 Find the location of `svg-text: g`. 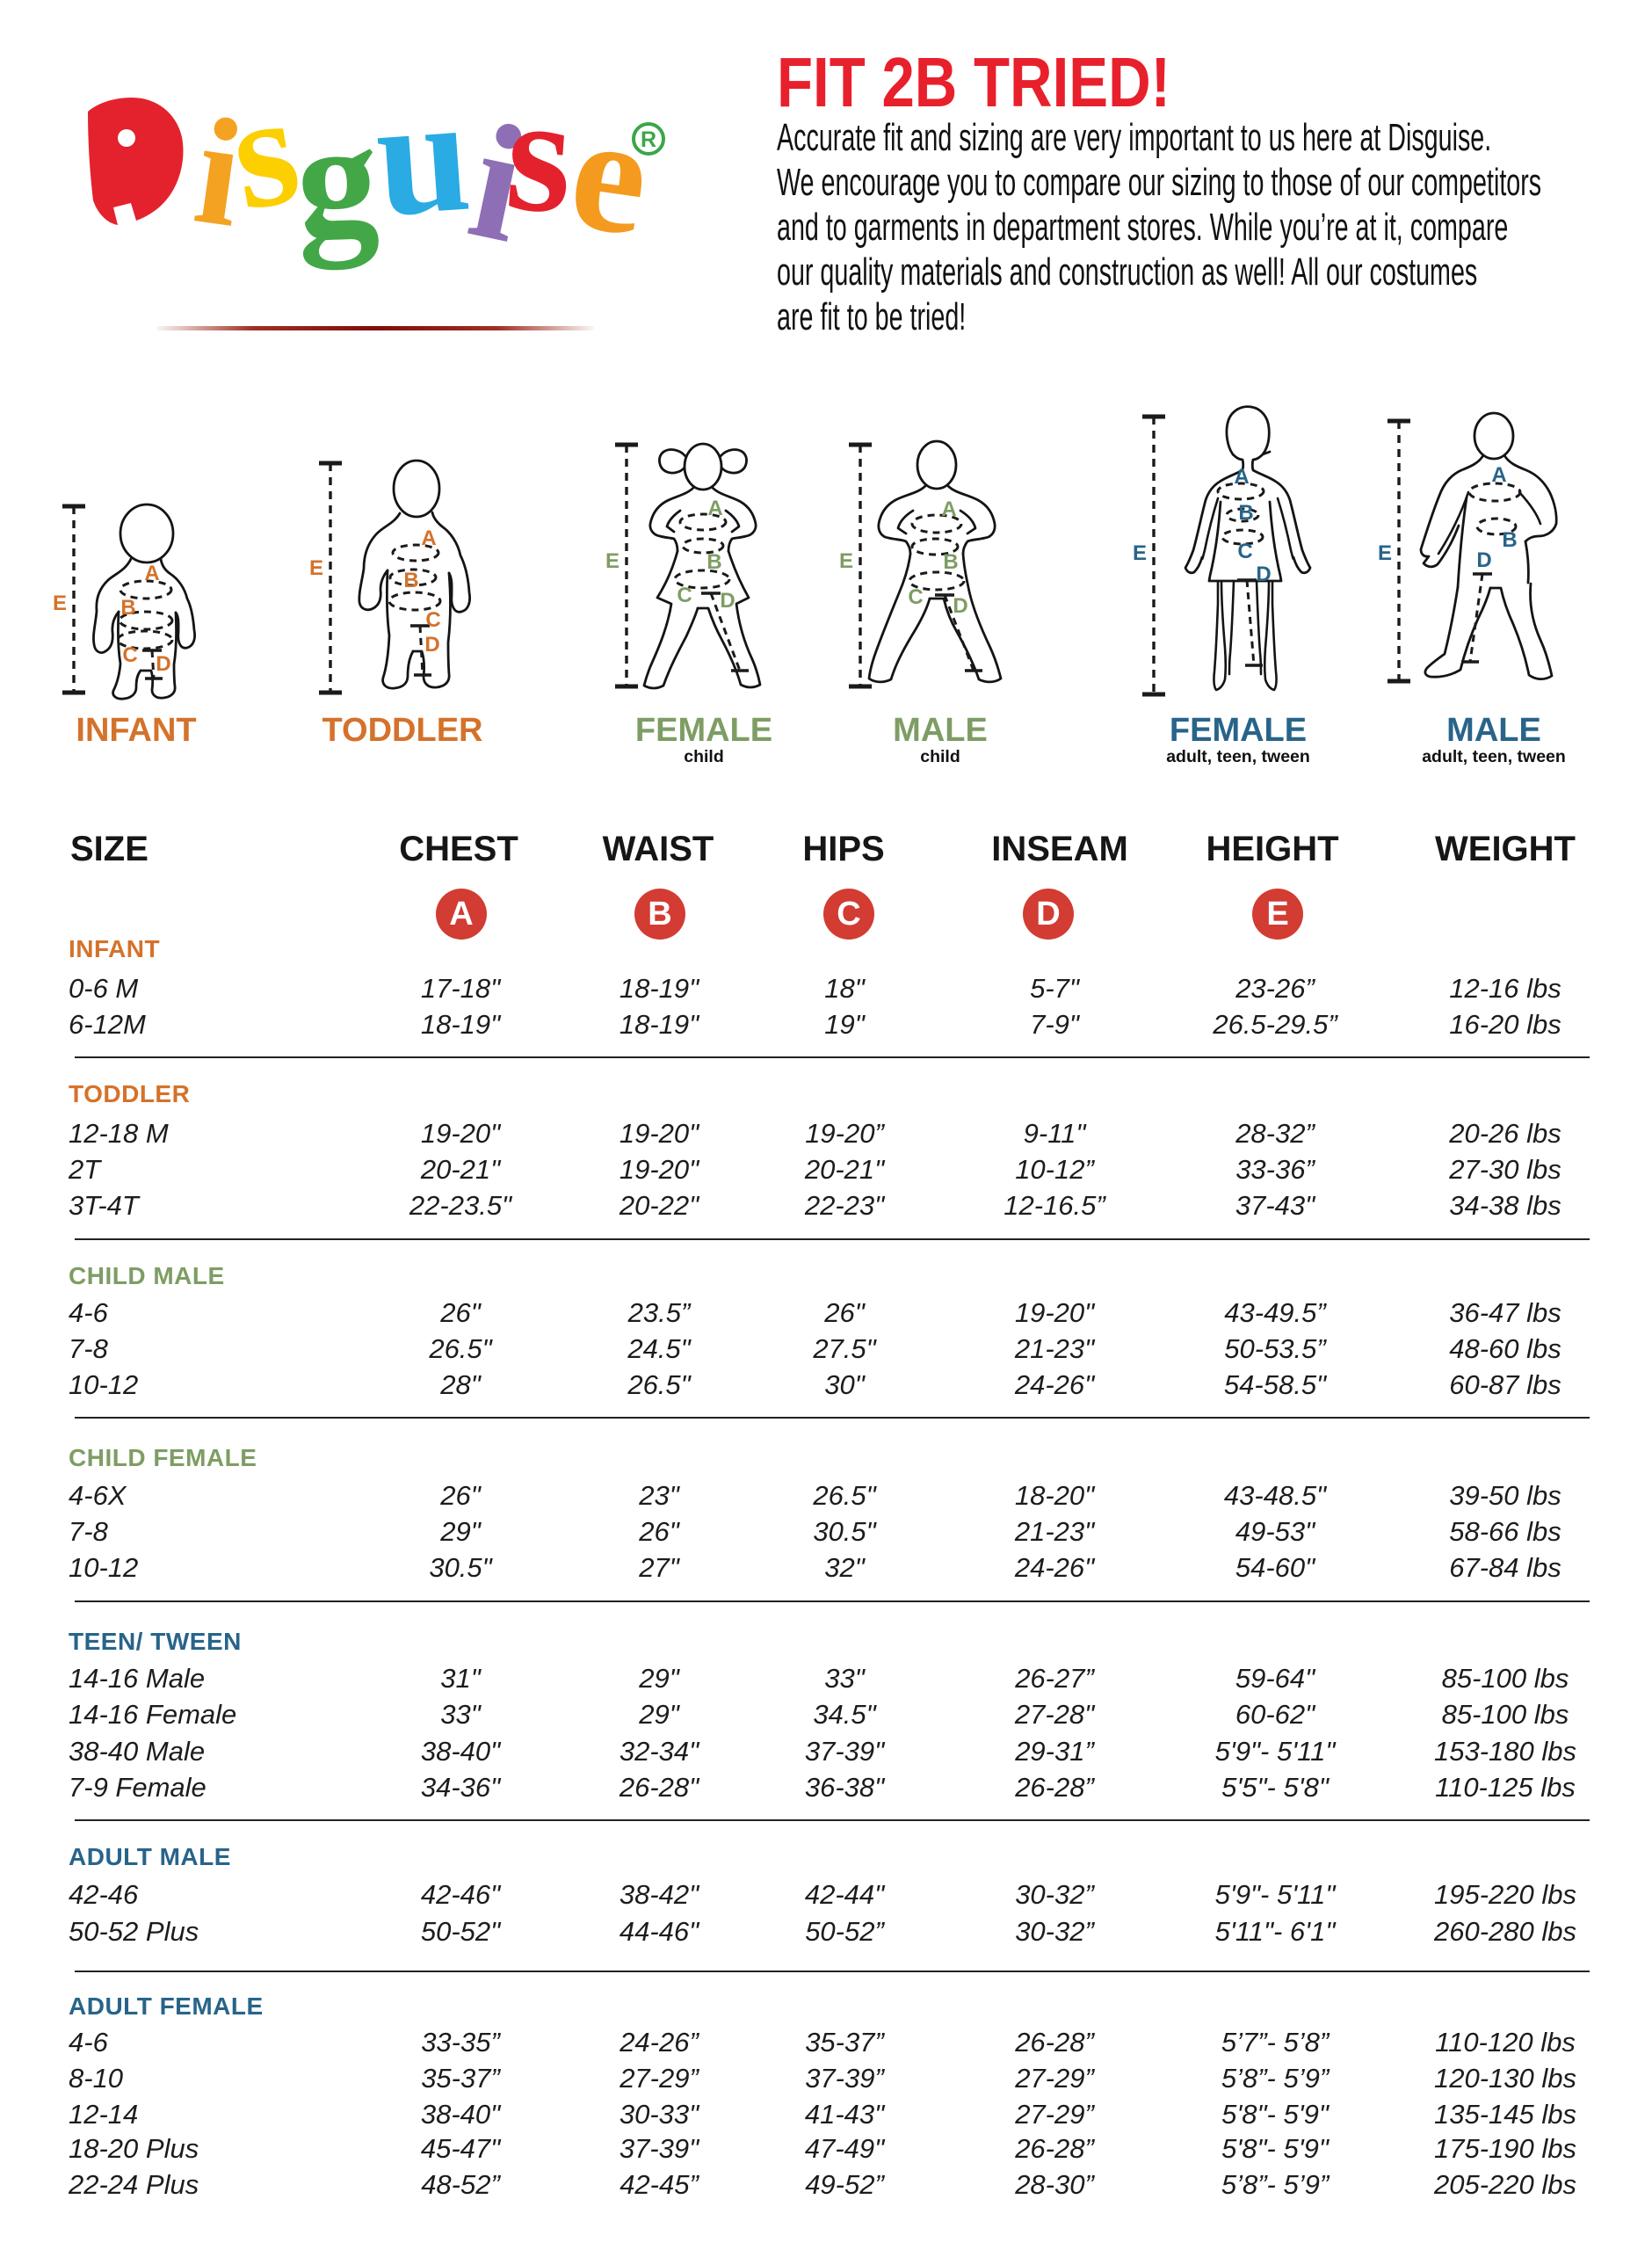

svg-text: g is located at coordinates (337, 180).